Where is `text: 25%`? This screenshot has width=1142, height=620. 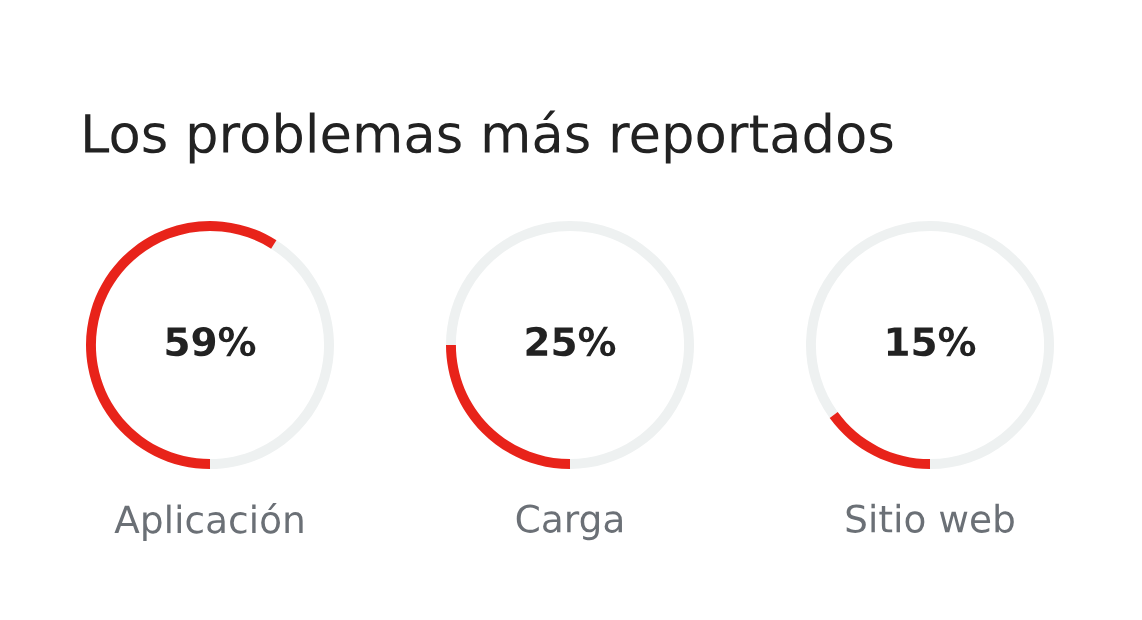
text: 25% is located at coordinates (571, 341).